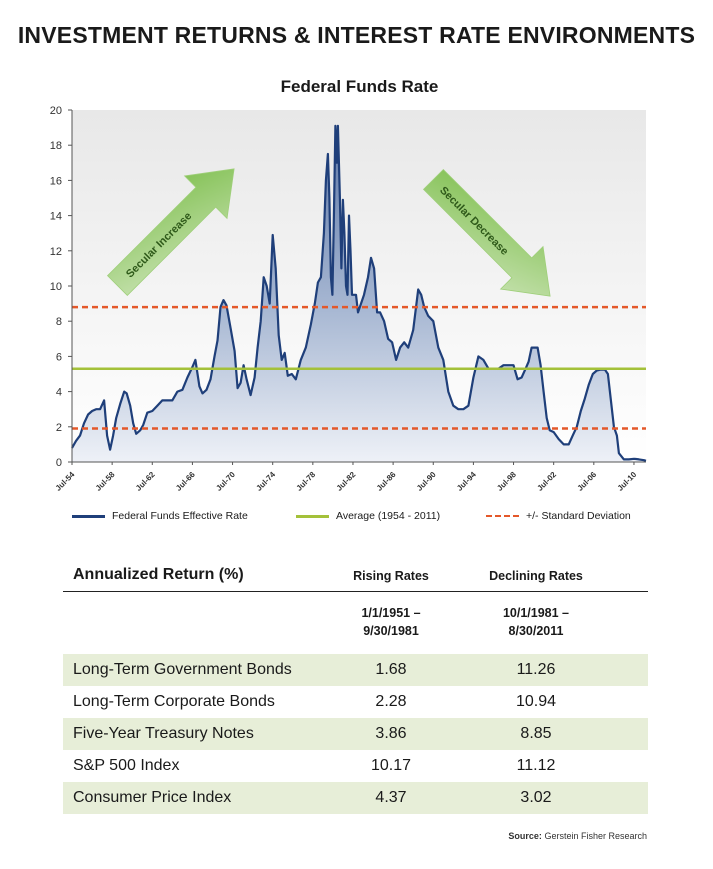 This screenshot has height=869, width=713. I want to click on x-tick-label: Jul-54, so click(65, 481).